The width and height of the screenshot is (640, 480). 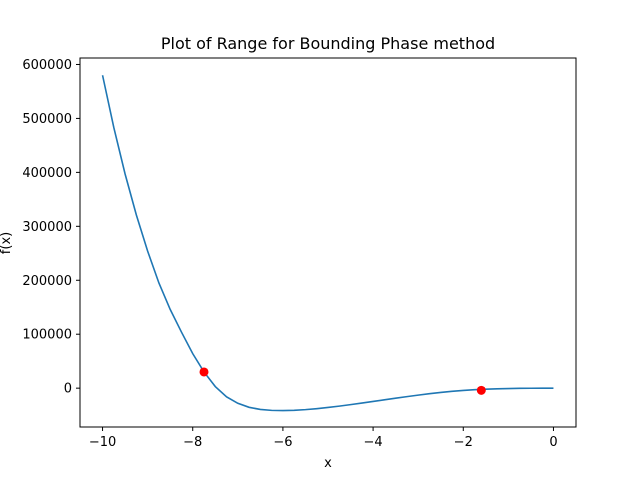 What do you see at coordinates (323, 438) in the screenshot?
I see `x-axis-ticks: −10 −8 −6 −4 −2 0` at bounding box center [323, 438].